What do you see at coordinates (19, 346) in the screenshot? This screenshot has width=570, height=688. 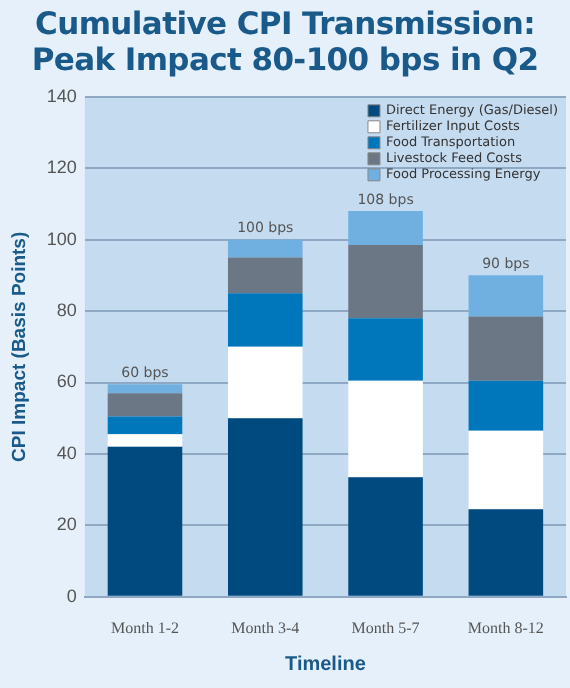 I see `y-axis-title: CPI Impact (Basis Points)` at bounding box center [19, 346].